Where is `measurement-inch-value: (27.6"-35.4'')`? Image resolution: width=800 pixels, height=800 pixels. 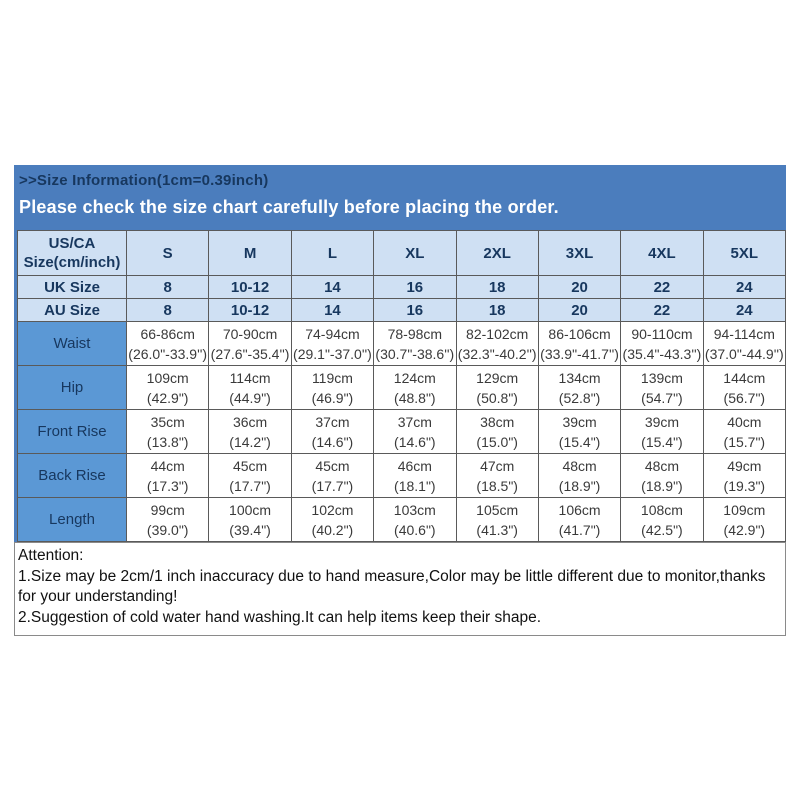
measurement-inch-value: (27.6"-35.4'') is located at coordinates (250, 353).